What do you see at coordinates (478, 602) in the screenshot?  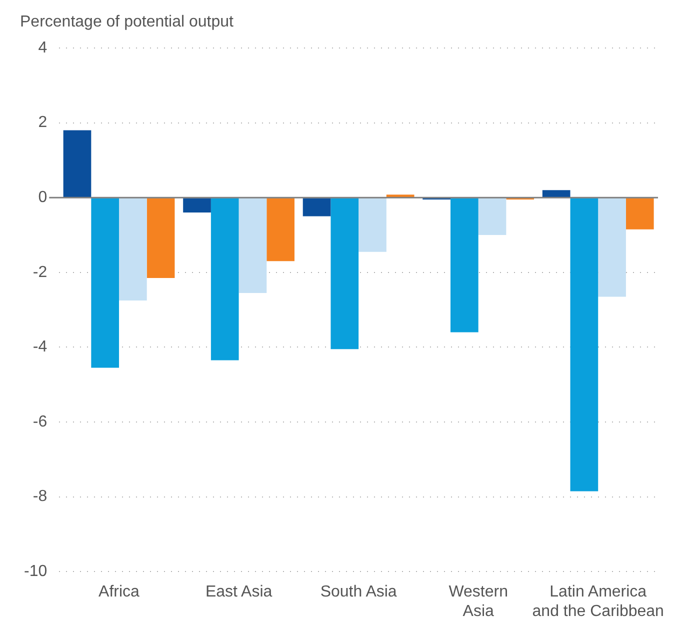 I see `x-tick-label: Western Asia` at bounding box center [478, 602].